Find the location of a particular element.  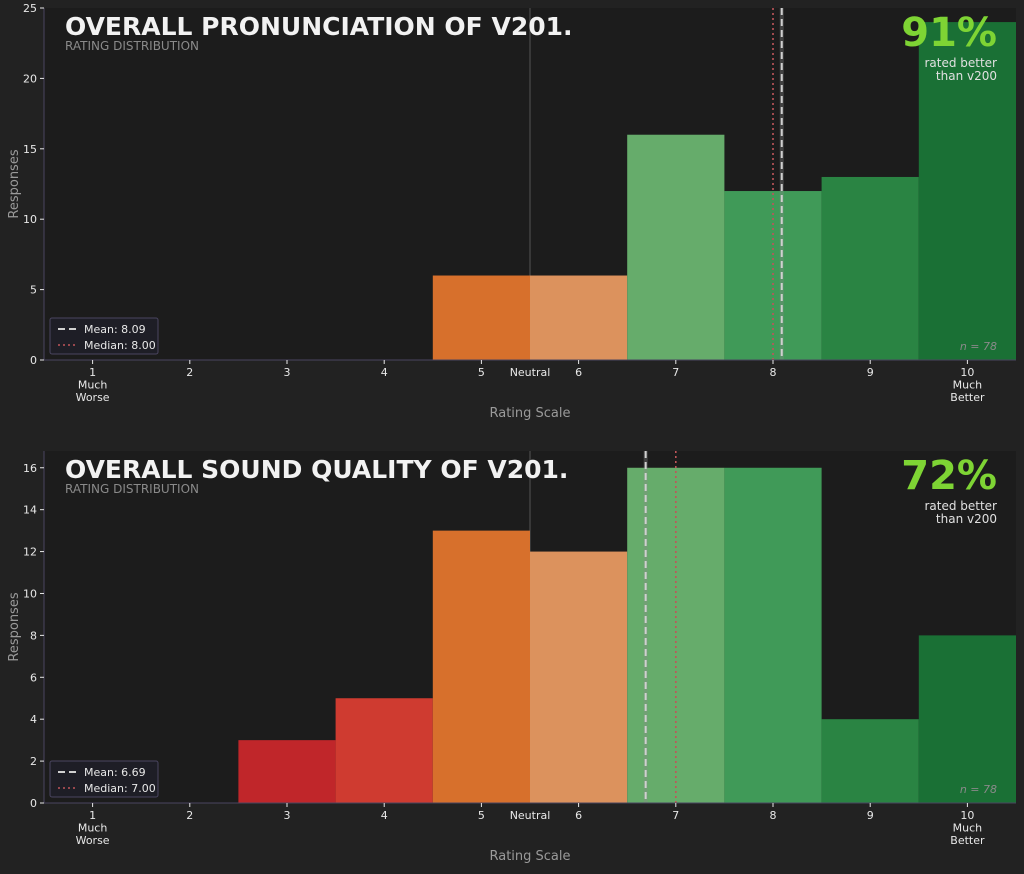

y-tick-label: 6 is located at coordinates (33, 677).